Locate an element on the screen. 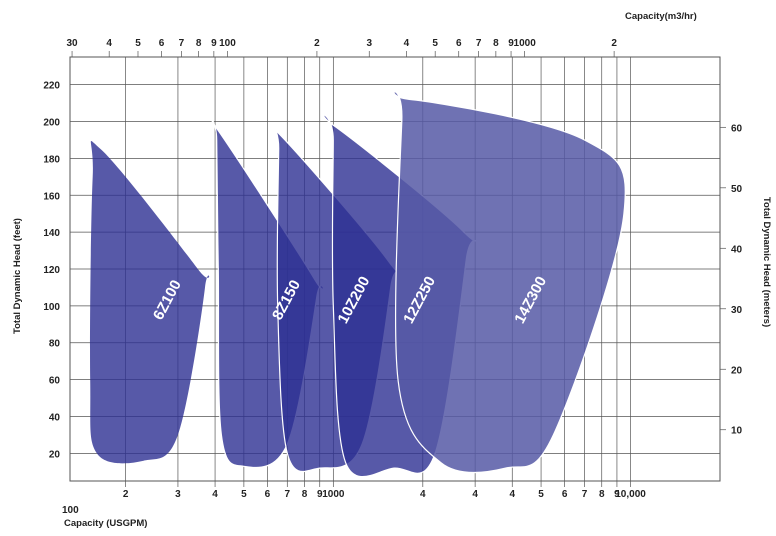 The image size is (776, 536). y-axis-title-right: Total Dynamic Head (meters) is located at coordinates (766, 262).